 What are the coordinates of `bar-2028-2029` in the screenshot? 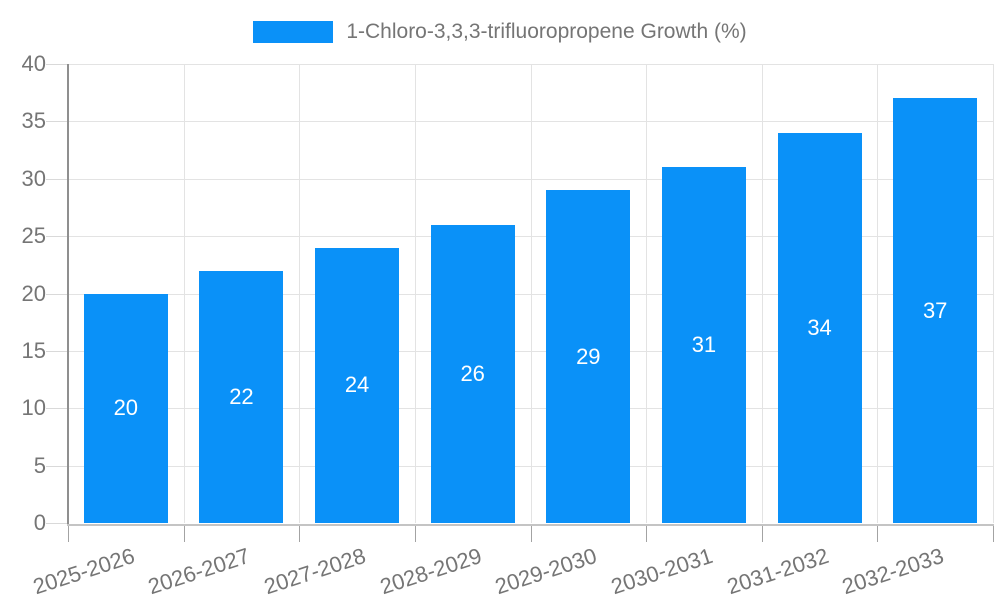 It's located at (472, 373).